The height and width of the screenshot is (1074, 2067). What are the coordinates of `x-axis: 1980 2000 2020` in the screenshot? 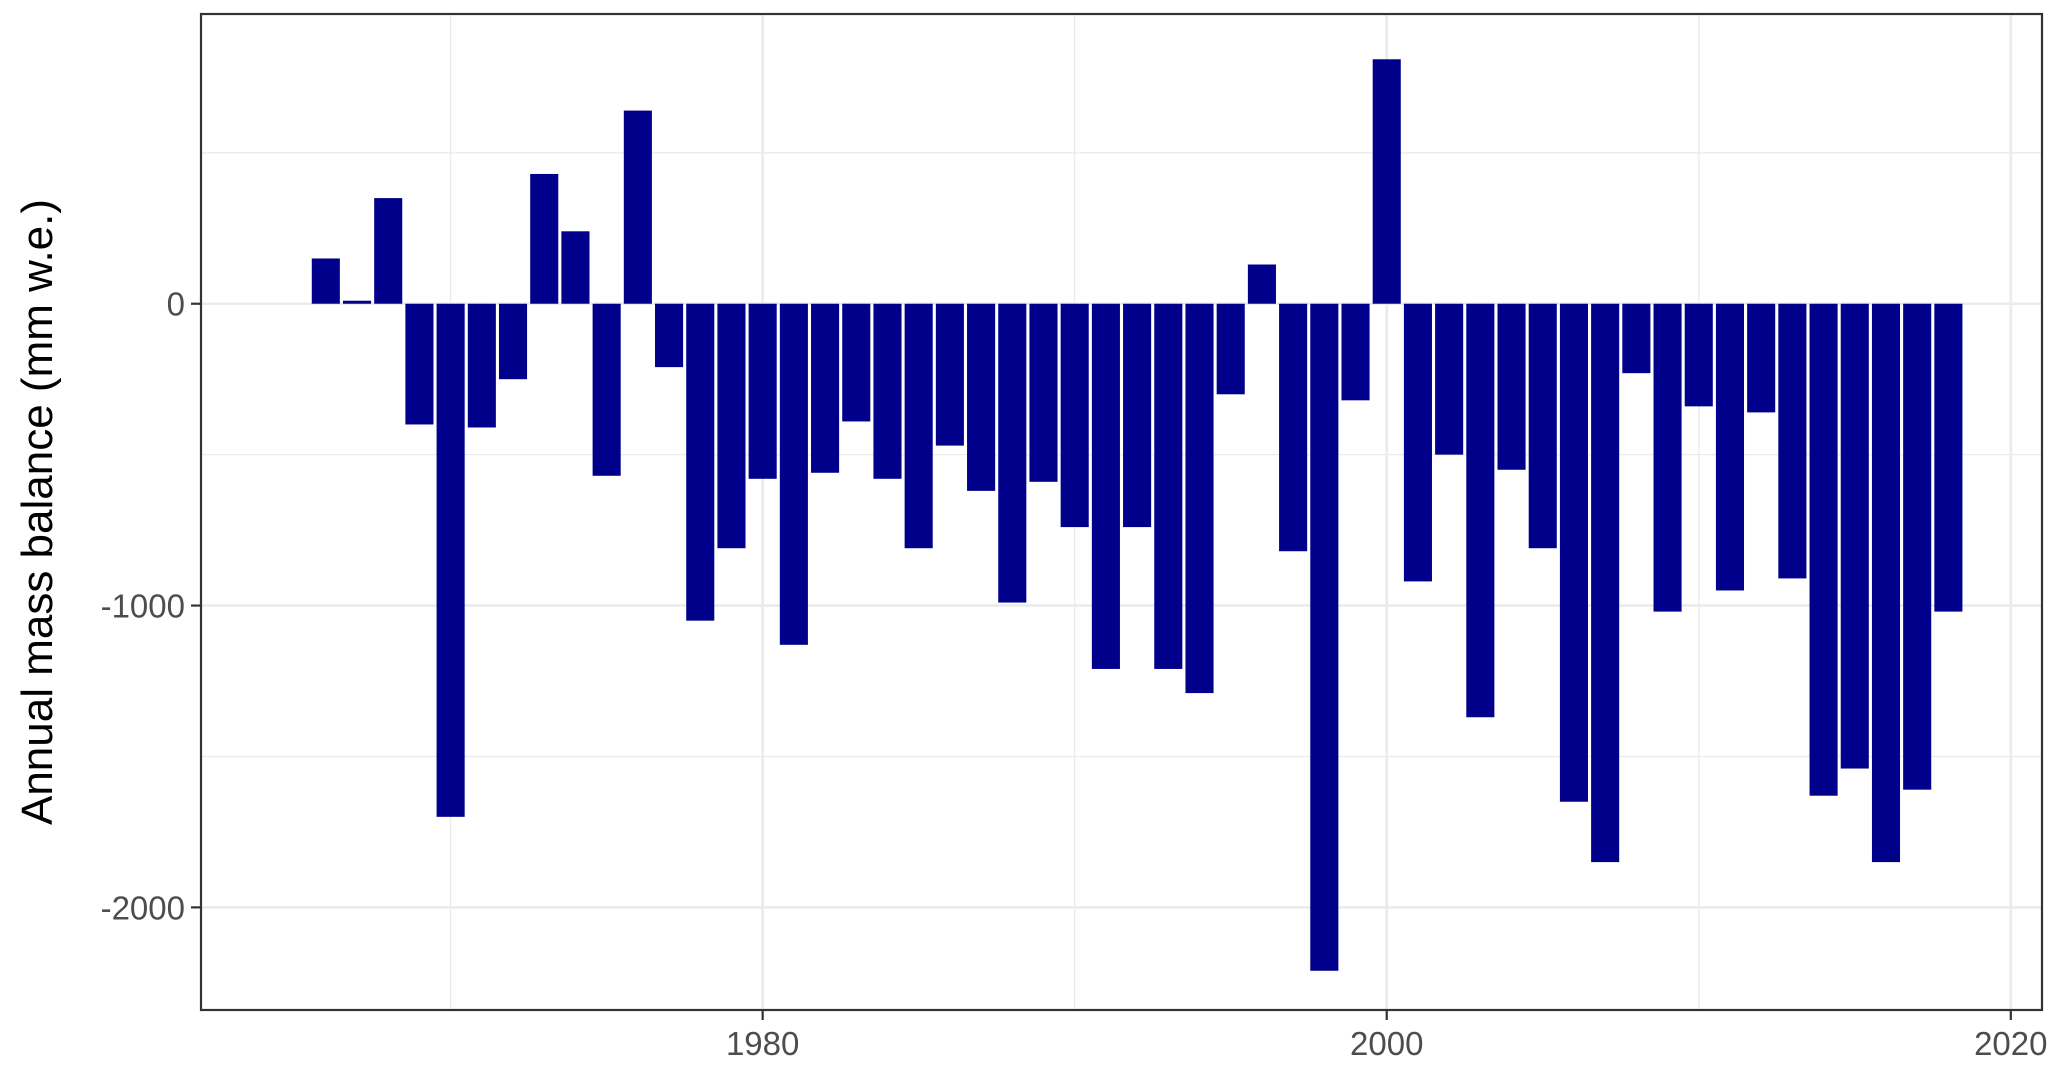 It's located at (1387, 1036).